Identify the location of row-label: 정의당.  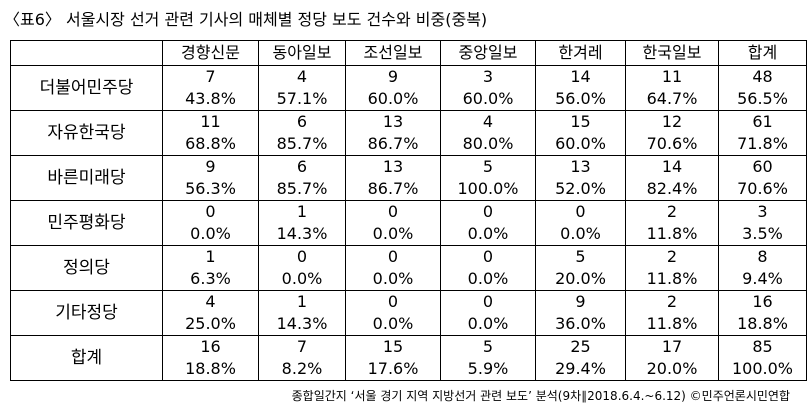
(86, 268).